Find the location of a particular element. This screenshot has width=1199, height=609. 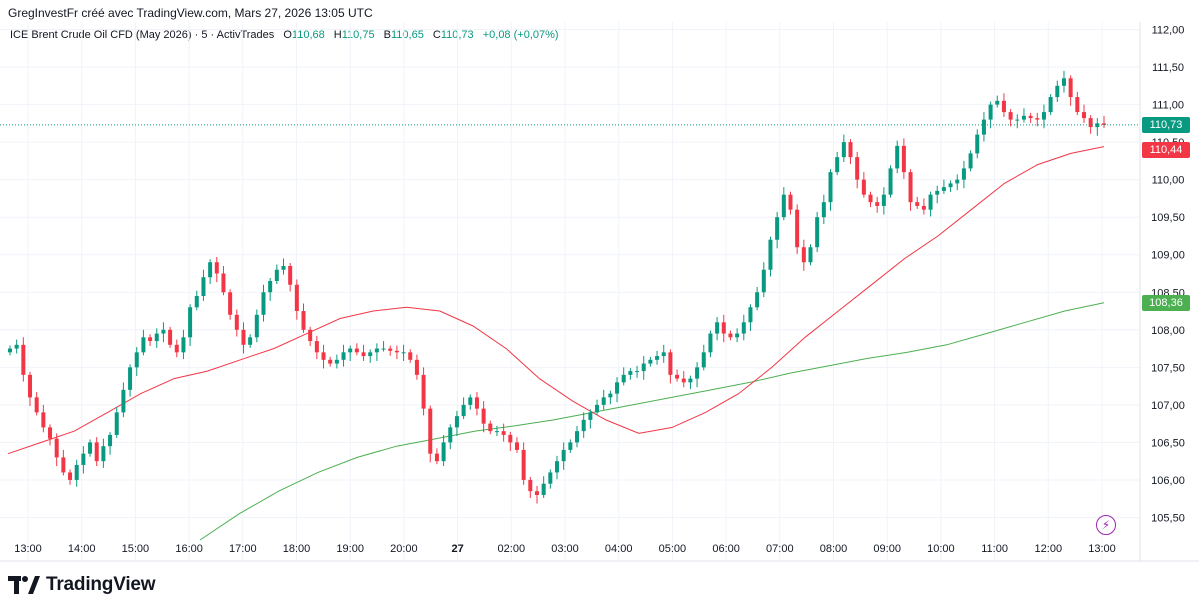

tradingview-logo: TradingView is located at coordinates (82, 585).